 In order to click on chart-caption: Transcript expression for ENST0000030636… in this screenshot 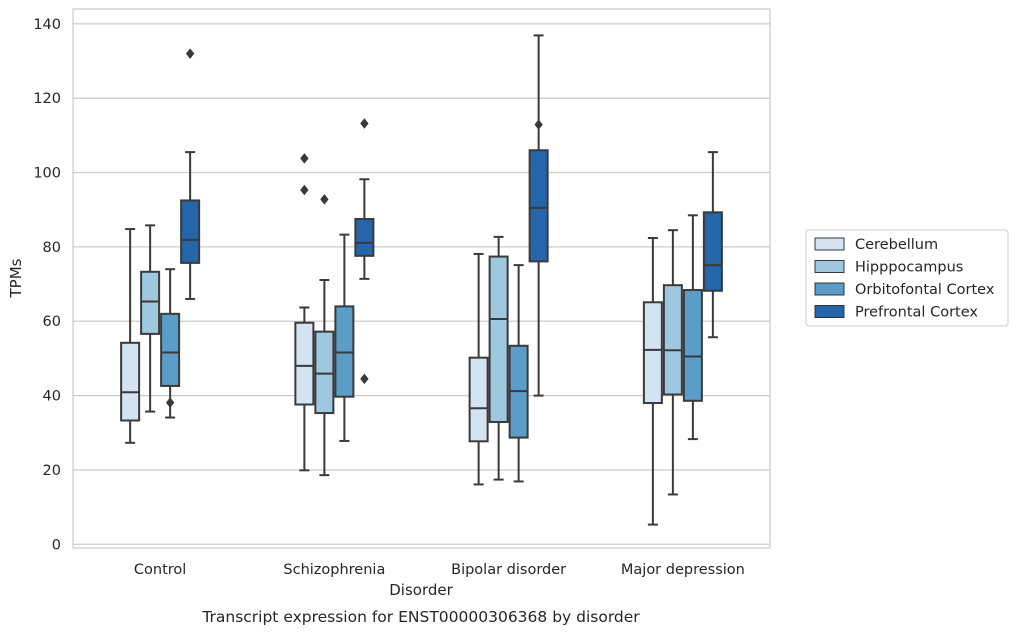, I will do `click(420, 617)`.